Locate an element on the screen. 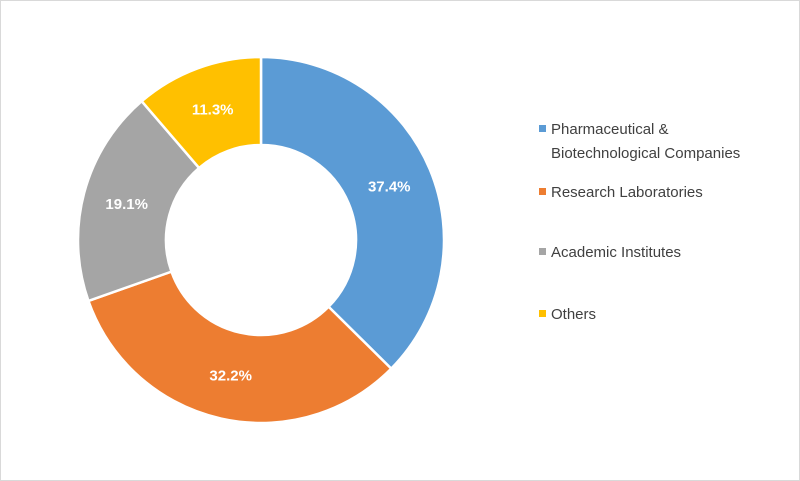  slice-others is located at coordinates (201, 112).